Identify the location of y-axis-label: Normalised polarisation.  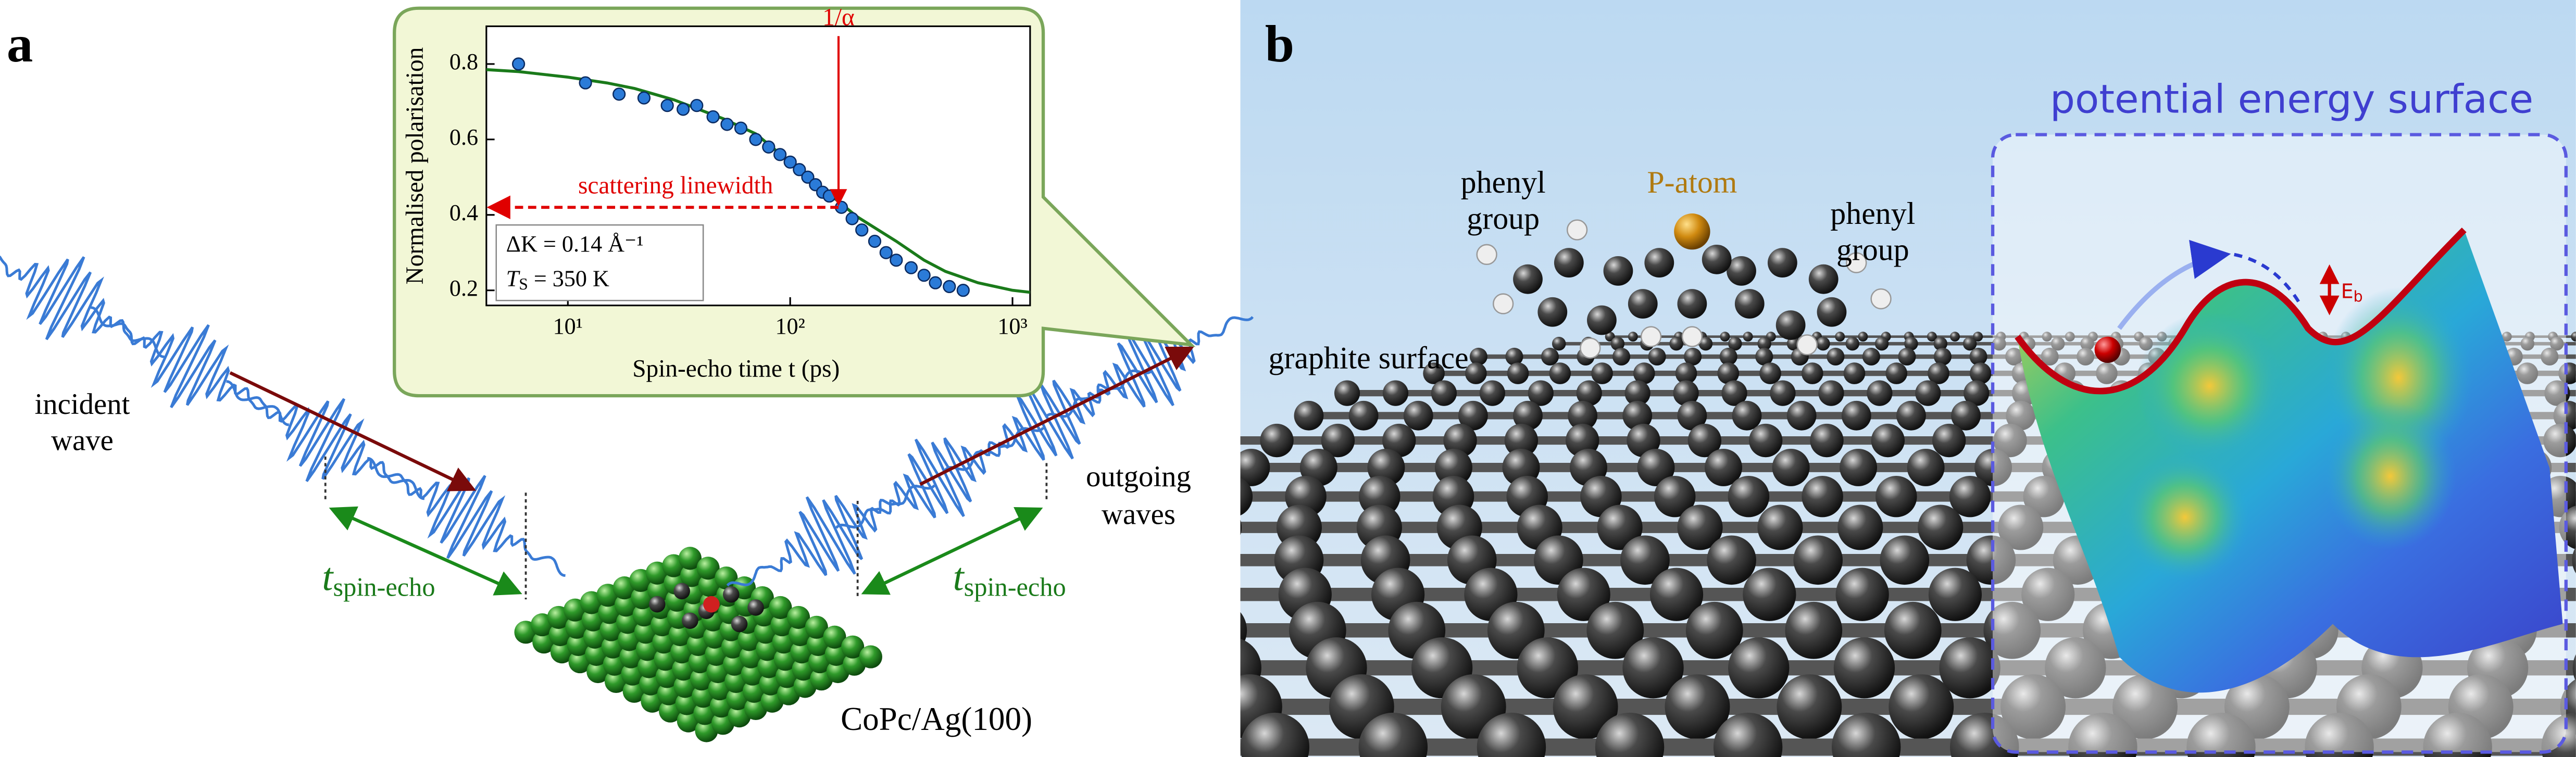
(415, 166).